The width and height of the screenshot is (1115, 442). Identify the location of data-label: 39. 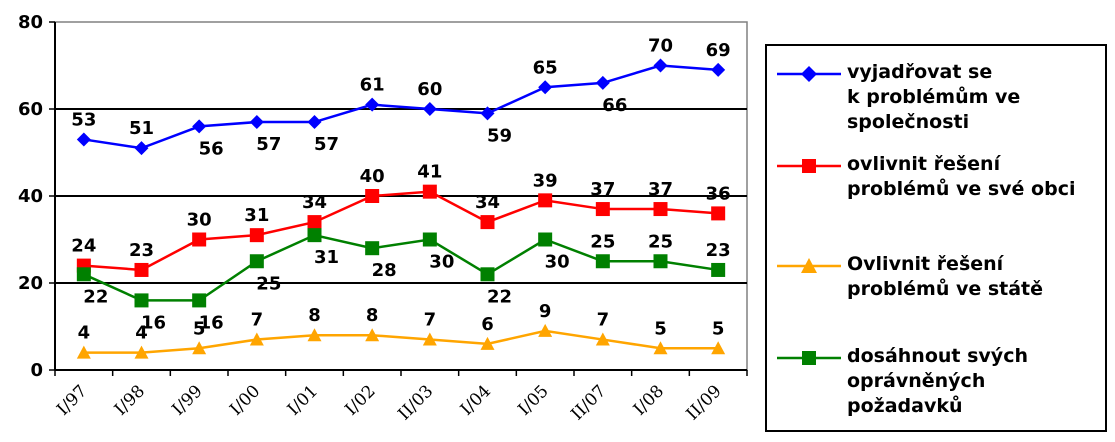
(545, 180).